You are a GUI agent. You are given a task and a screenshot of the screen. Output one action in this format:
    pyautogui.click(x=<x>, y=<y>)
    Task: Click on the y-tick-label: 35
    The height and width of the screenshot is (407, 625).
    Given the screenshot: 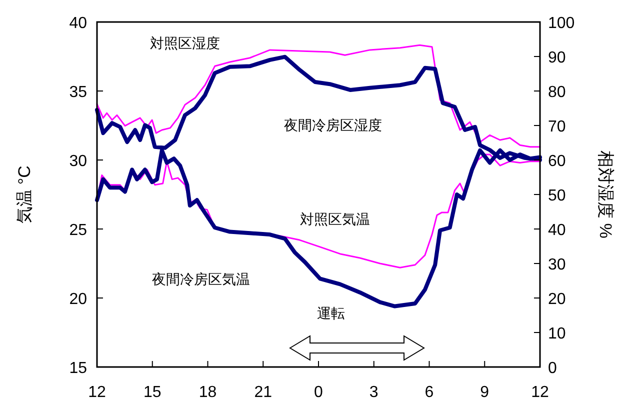 What is the action you would take?
    pyautogui.click(x=78, y=92)
    